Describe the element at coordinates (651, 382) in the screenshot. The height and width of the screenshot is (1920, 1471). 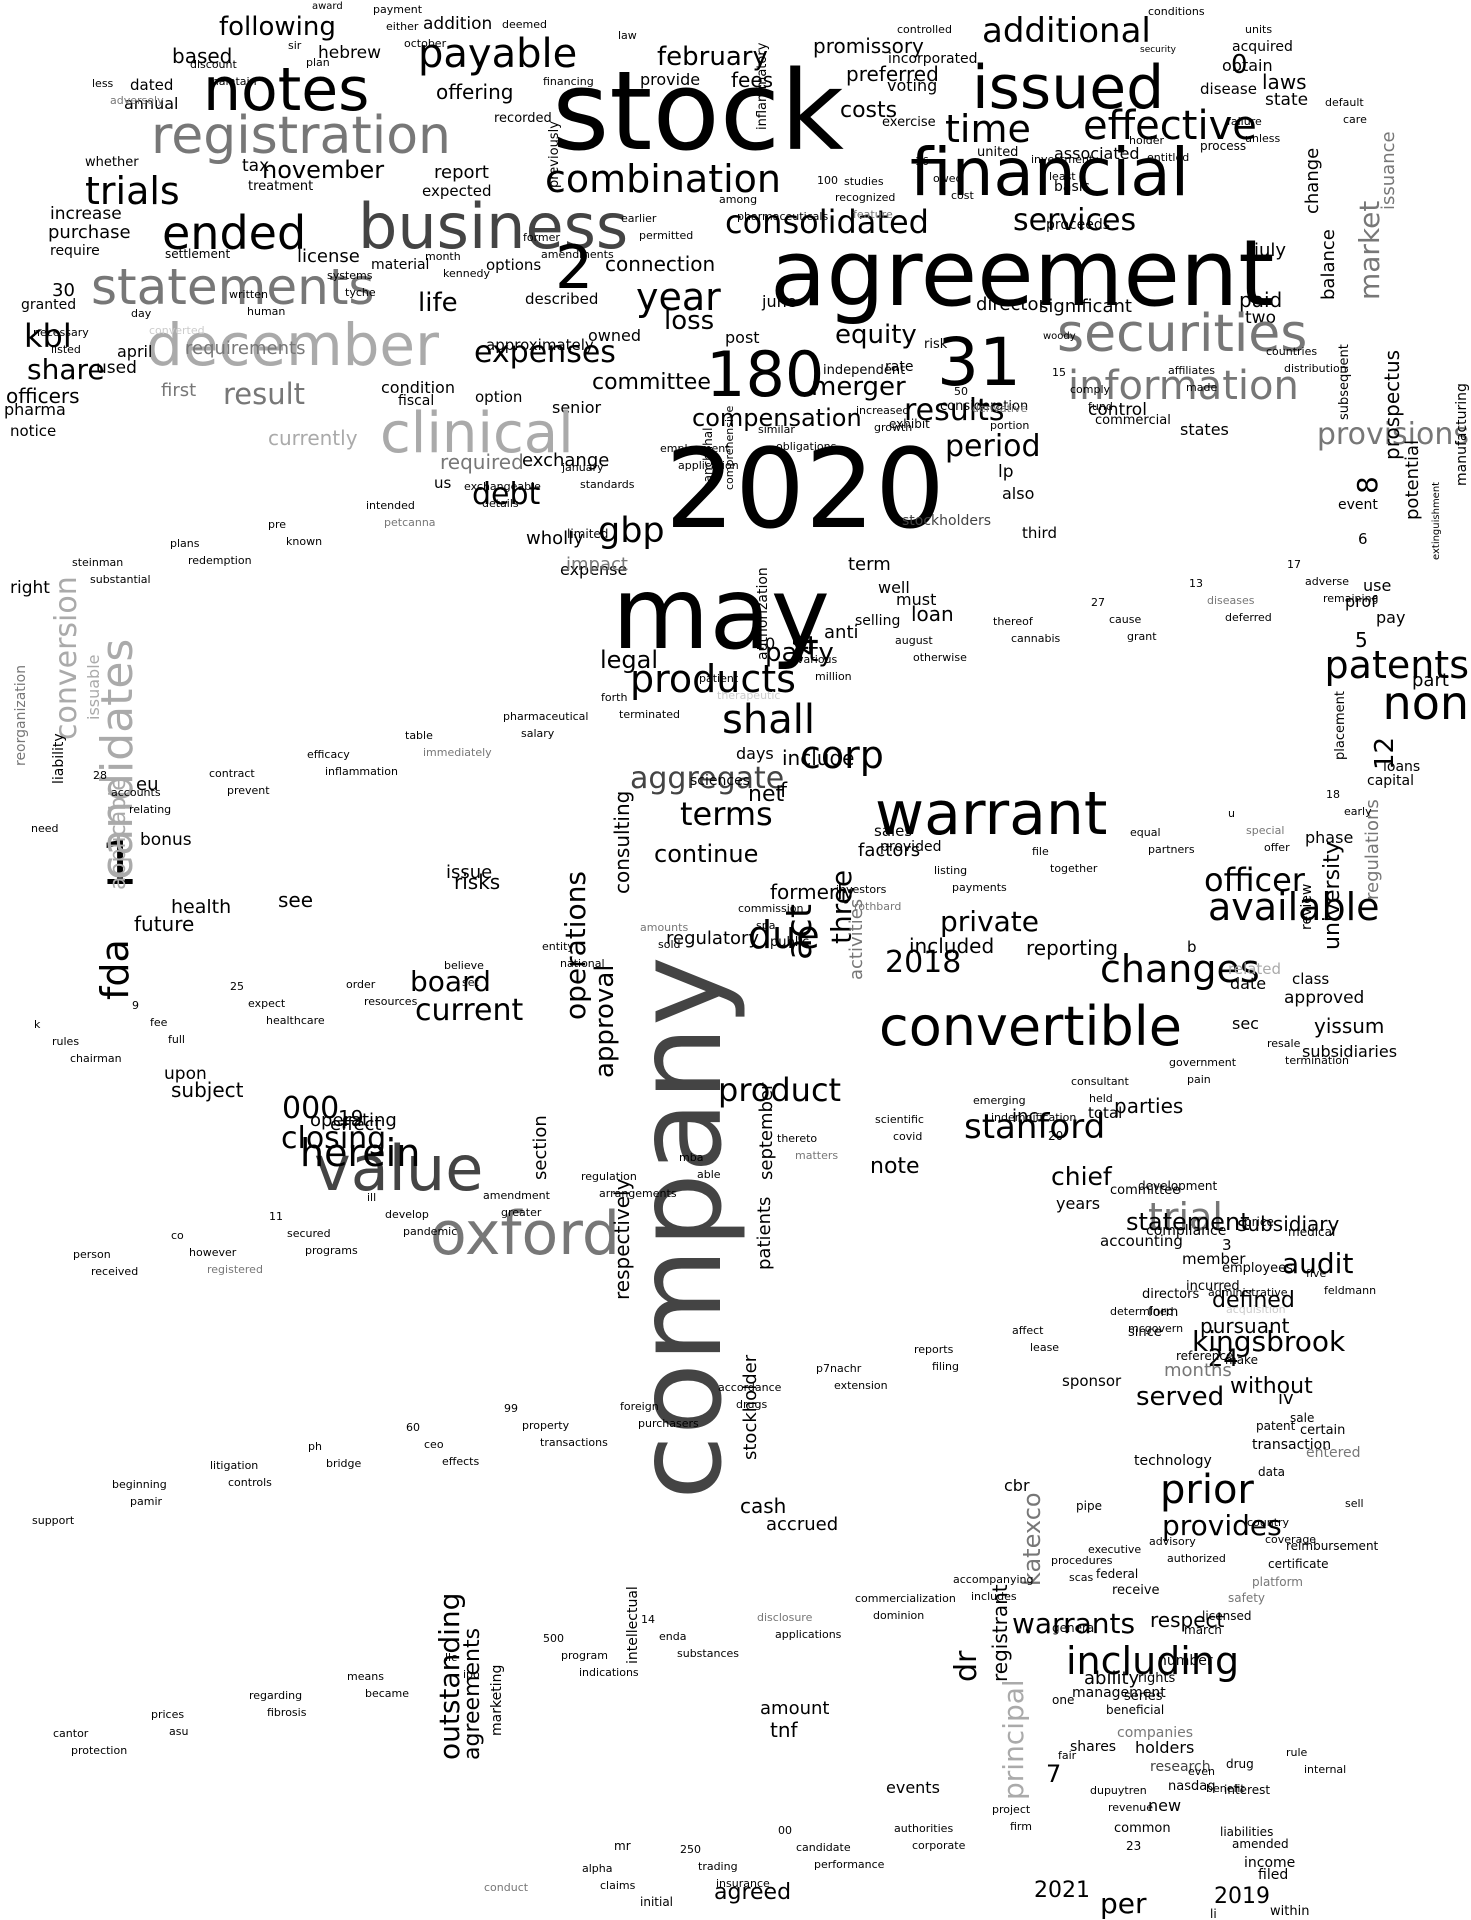
I see `cloud-word: committee` at that location.